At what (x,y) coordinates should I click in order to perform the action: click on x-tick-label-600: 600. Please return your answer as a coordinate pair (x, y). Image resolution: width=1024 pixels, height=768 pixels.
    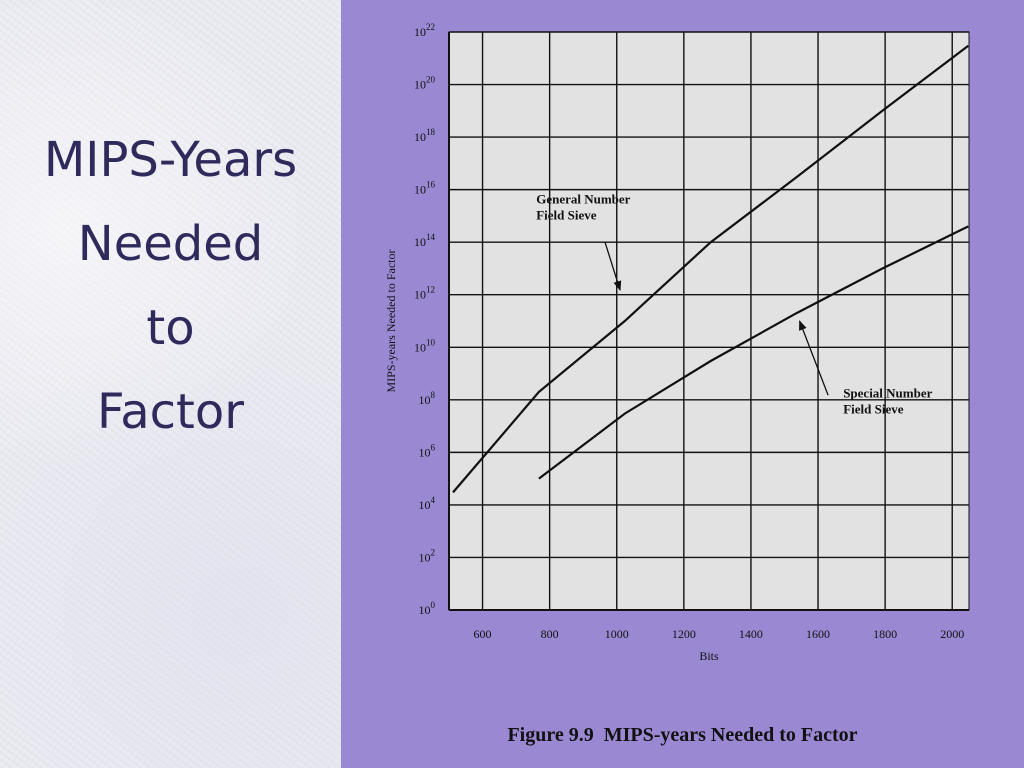
    Looking at the image, I should click on (483, 634).